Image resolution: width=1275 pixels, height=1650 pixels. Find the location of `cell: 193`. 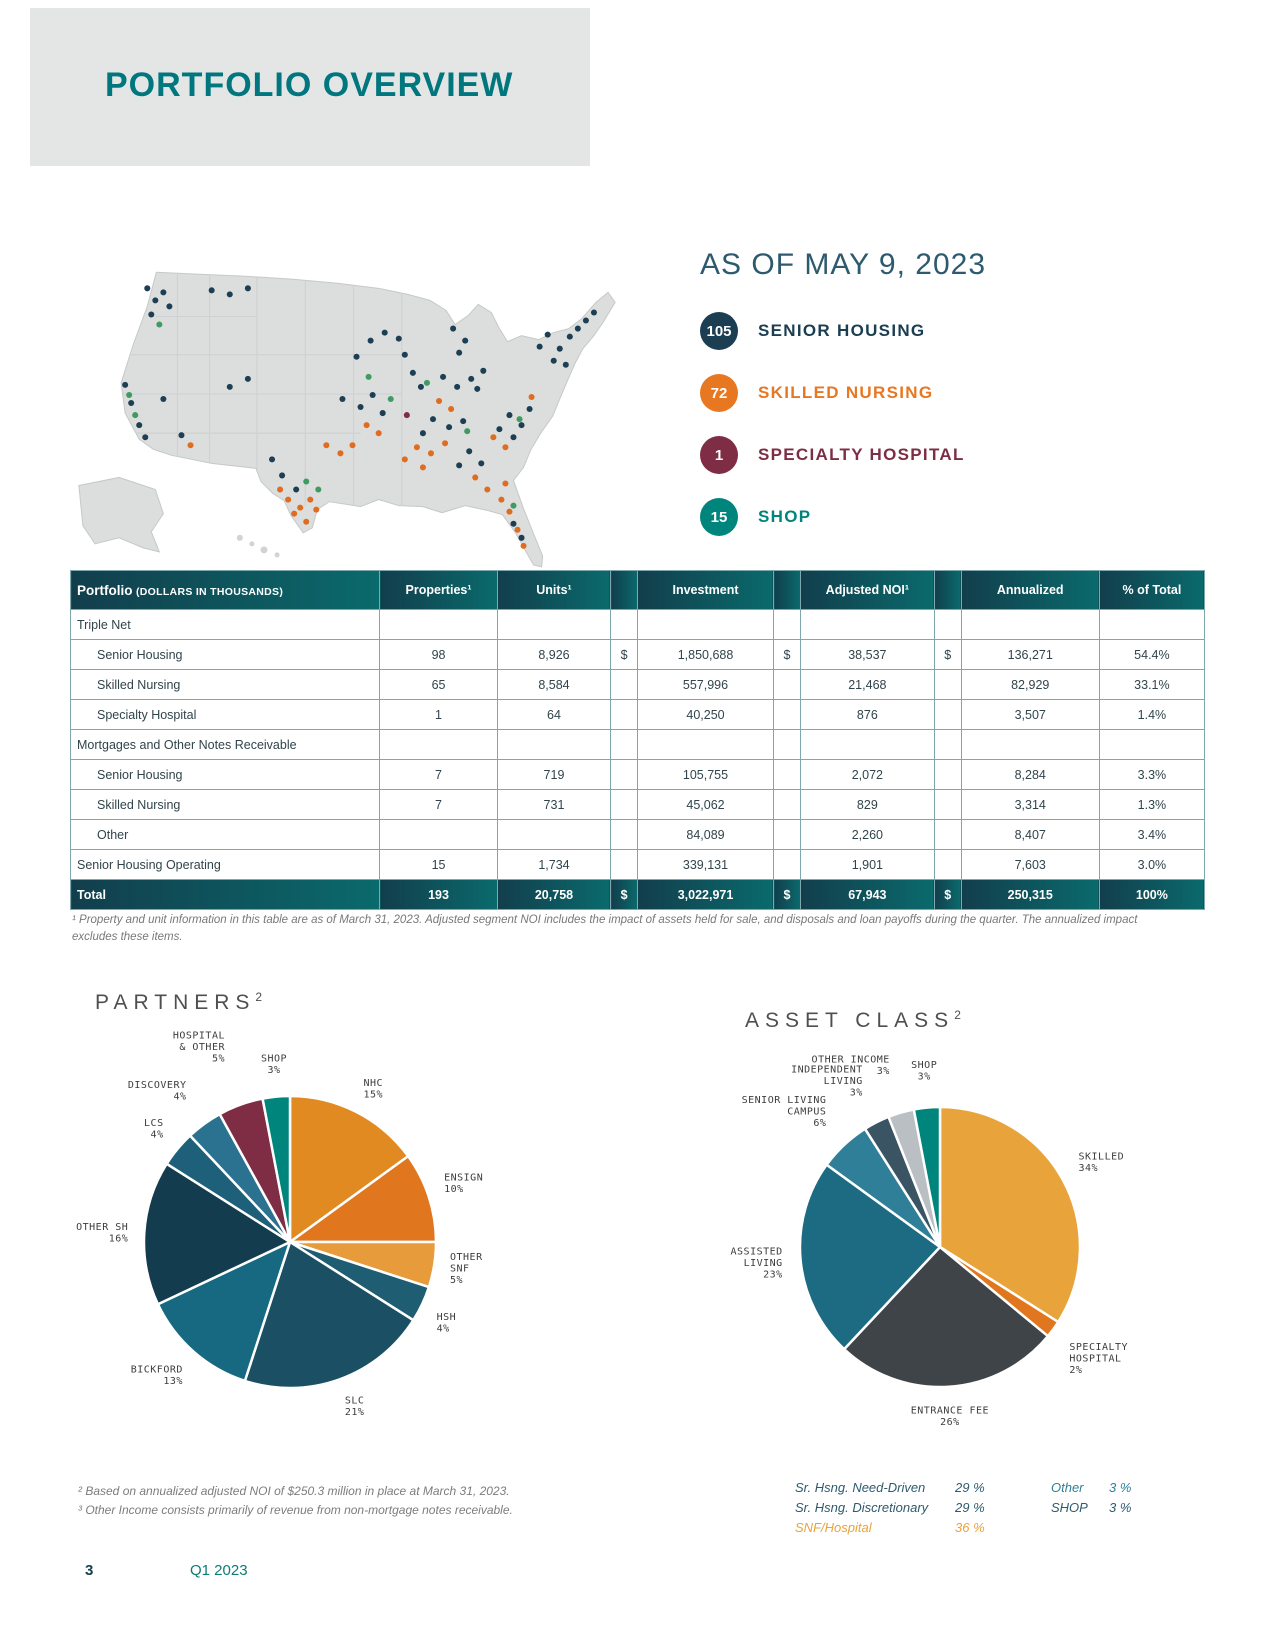

cell: 193 is located at coordinates (438, 894).